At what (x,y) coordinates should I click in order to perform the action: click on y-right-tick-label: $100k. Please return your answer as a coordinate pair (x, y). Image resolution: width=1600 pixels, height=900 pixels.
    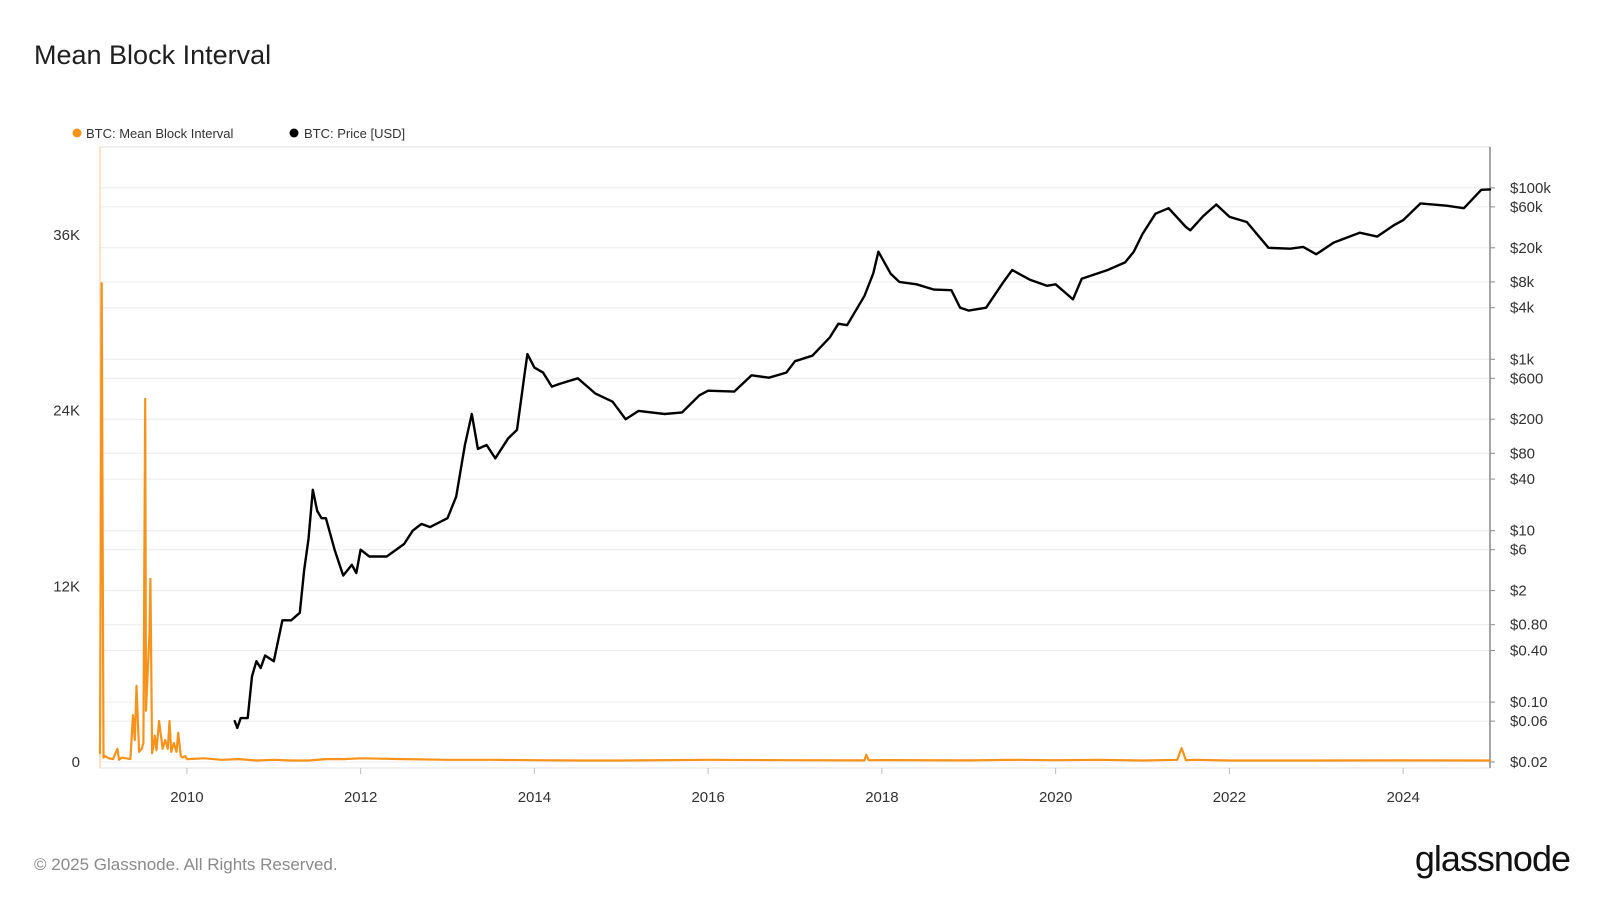
    Looking at the image, I should click on (1530, 188).